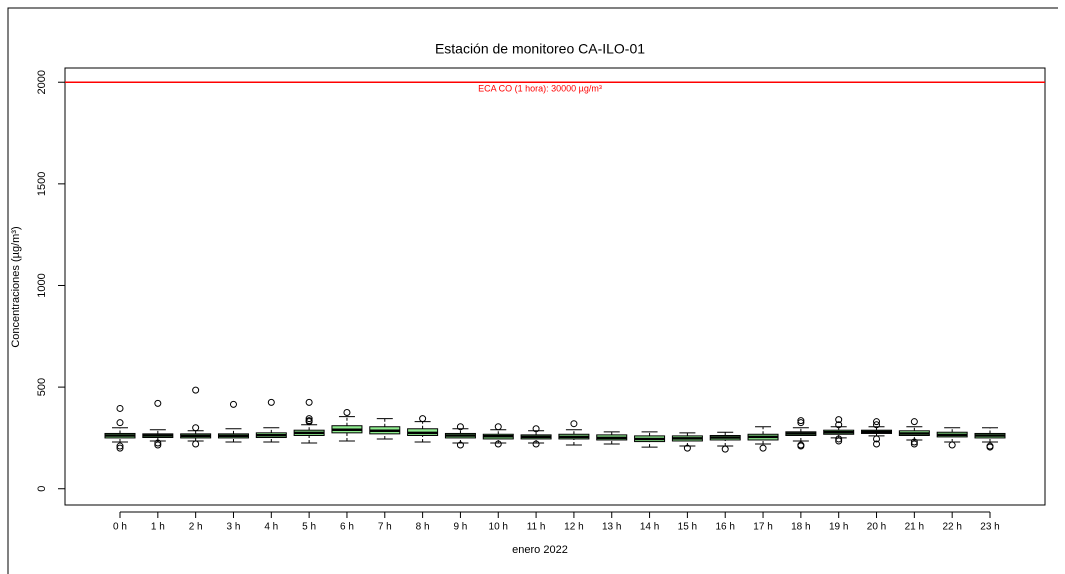 Image resolution: width=1065 pixels, height=574 pixels. I want to click on y-tick-label: 500, so click(42, 387).